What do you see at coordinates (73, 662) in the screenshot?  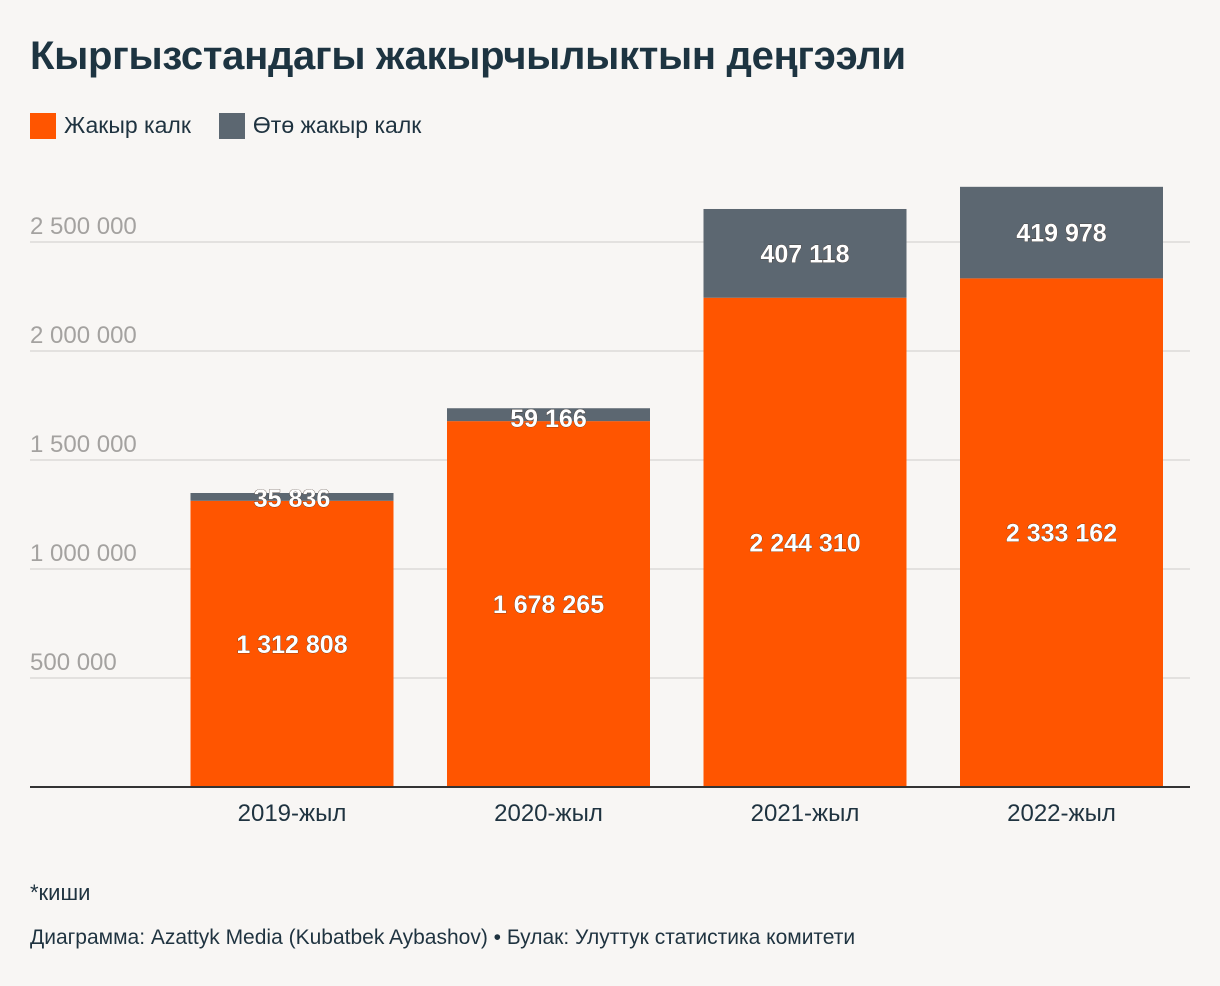 I see `y-tick-label: 500 000` at bounding box center [73, 662].